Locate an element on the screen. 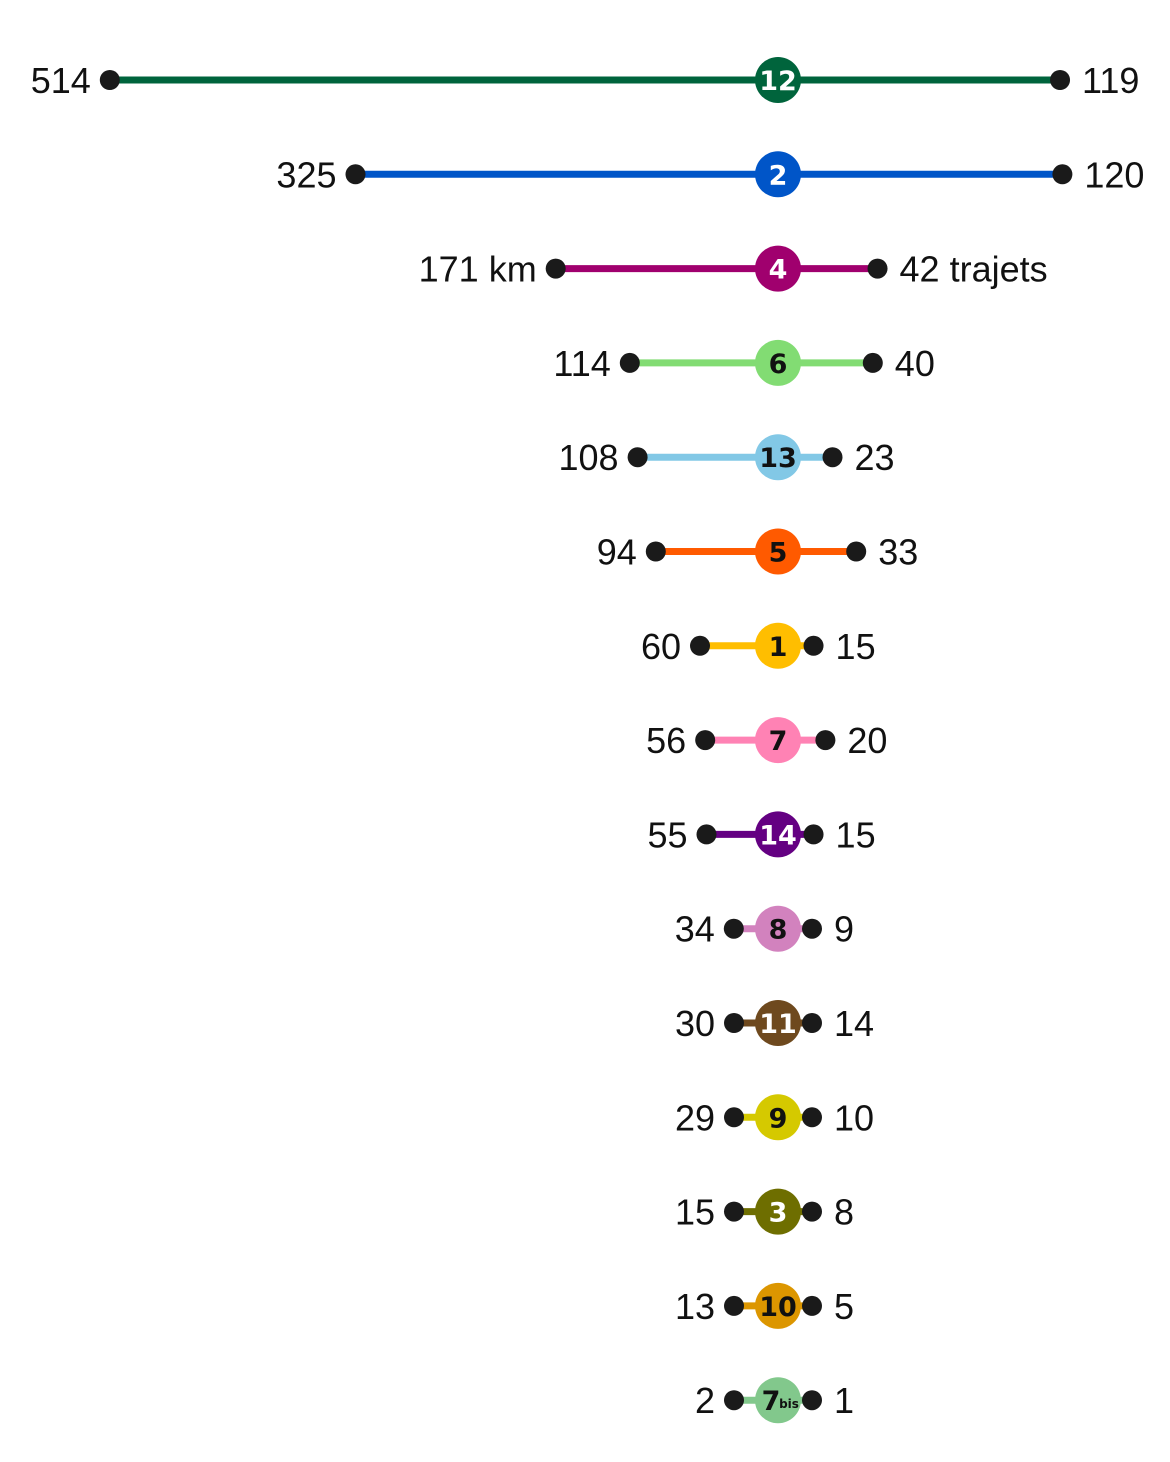  line-number: 11 is located at coordinates (778, 1024).